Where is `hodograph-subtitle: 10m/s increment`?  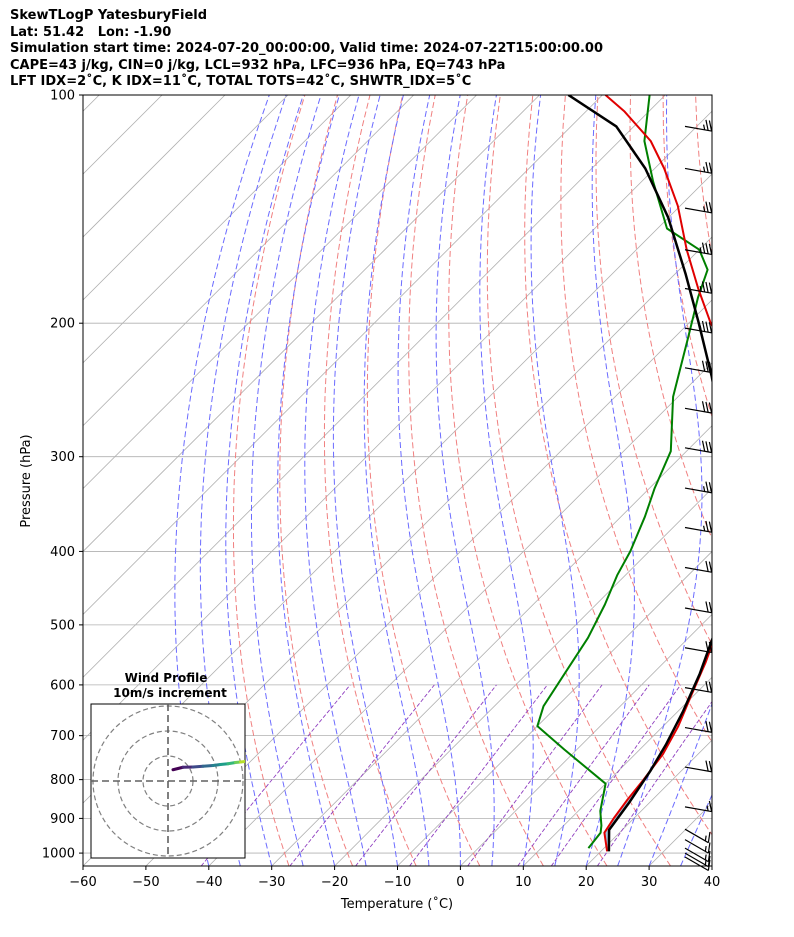 hodograph-subtitle: 10m/s increment is located at coordinates (170, 693).